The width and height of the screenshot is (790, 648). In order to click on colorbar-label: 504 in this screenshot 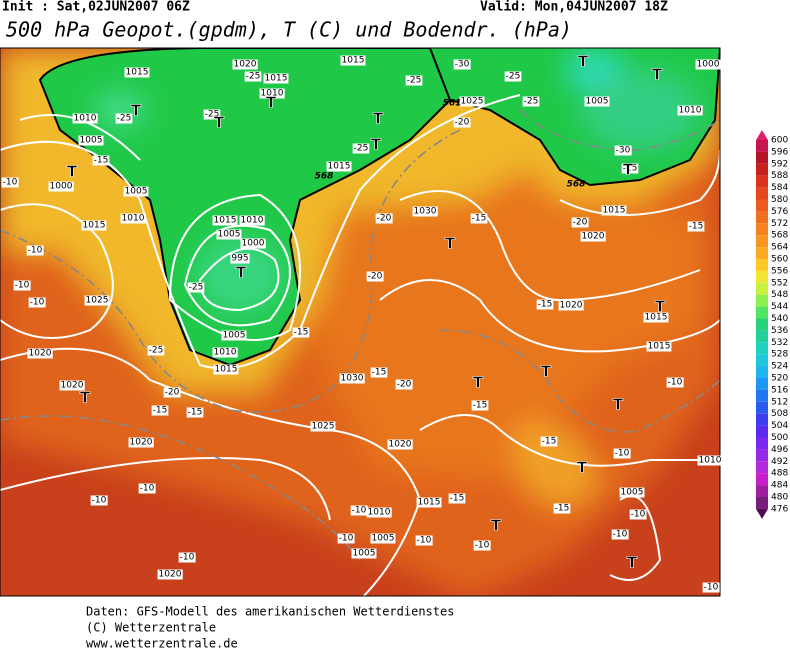, I will do `click(779, 426)`.